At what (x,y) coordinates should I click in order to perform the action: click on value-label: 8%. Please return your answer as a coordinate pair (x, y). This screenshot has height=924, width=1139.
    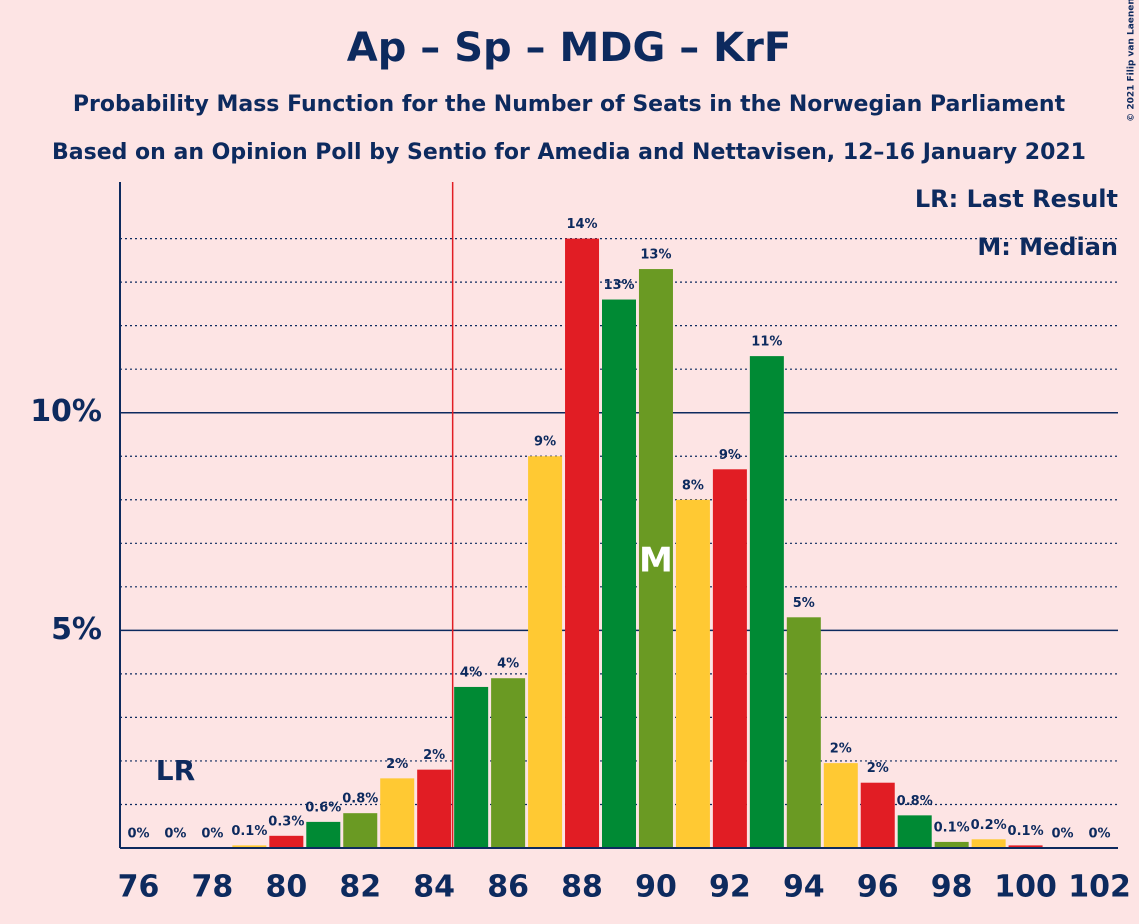
    Looking at the image, I should click on (693, 485).